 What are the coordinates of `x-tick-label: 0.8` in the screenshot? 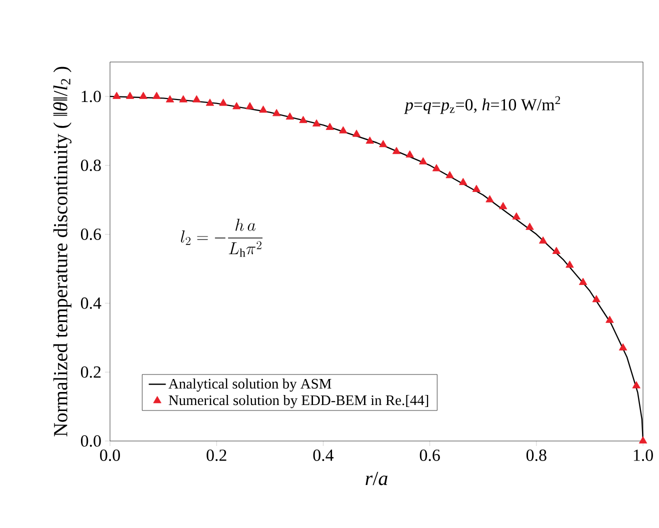 It's located at (536, 456).